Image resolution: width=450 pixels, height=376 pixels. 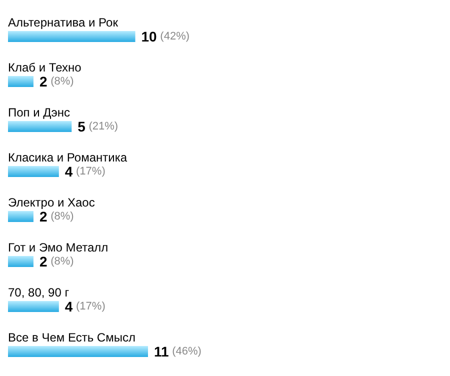 What do you see at coordinates (63, 23) in the screenshot?
I see `y-tick-label: Альтернатива и Рок` at bounding box center [63, 23].